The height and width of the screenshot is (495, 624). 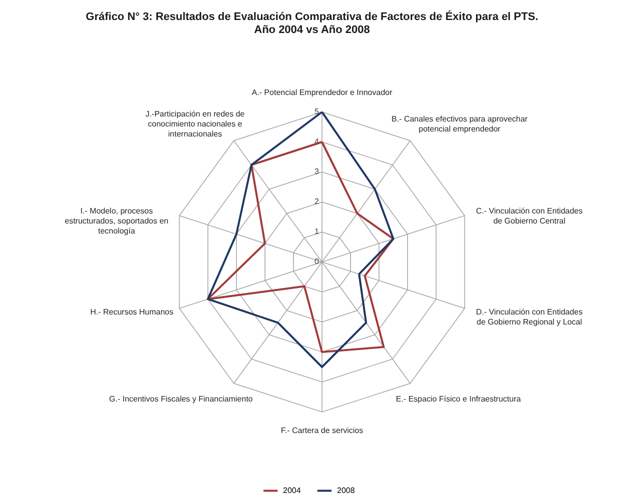 What do you see at coordinates (181, 399) in the screenshot?
I see `spoke-label: G.- Incentivos Fiscales y Financiamiento` at bounding box center [181, 399].